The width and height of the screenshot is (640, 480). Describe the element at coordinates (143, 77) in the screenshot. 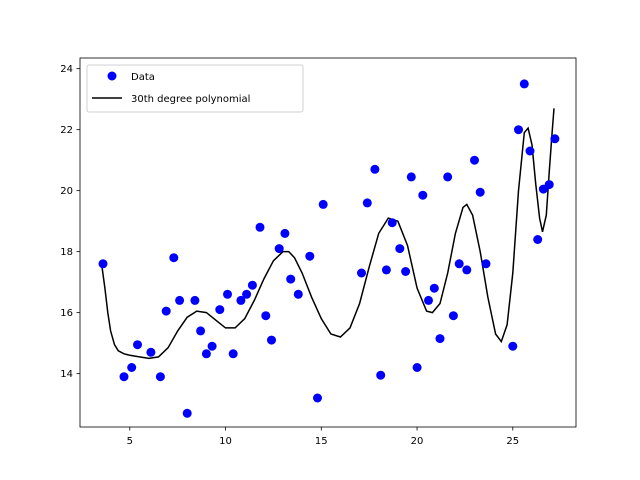

I see `legend-label-data: Data` at that location.